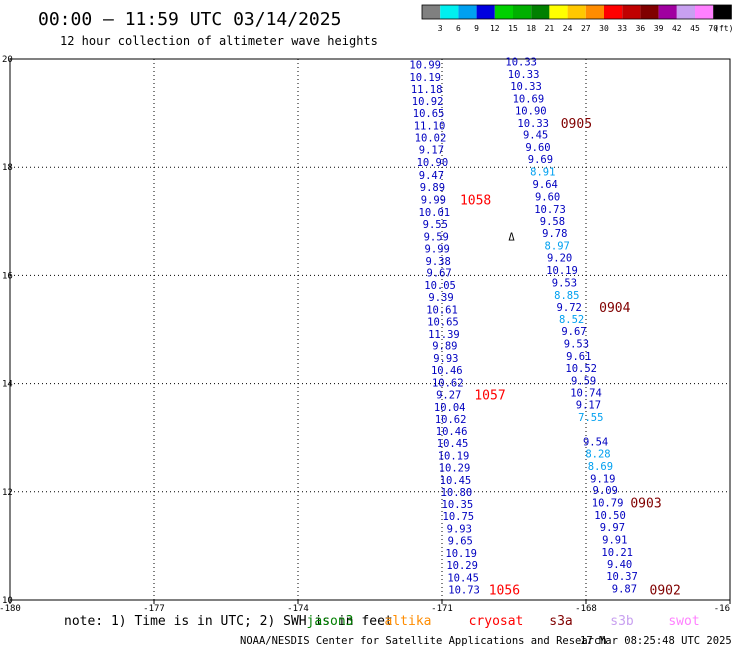 The height and width of the screenshot is (650, 740). Describe the element at coordinates (7, 385) in the screenshot. I see `y-tick-label: 14` at that location.